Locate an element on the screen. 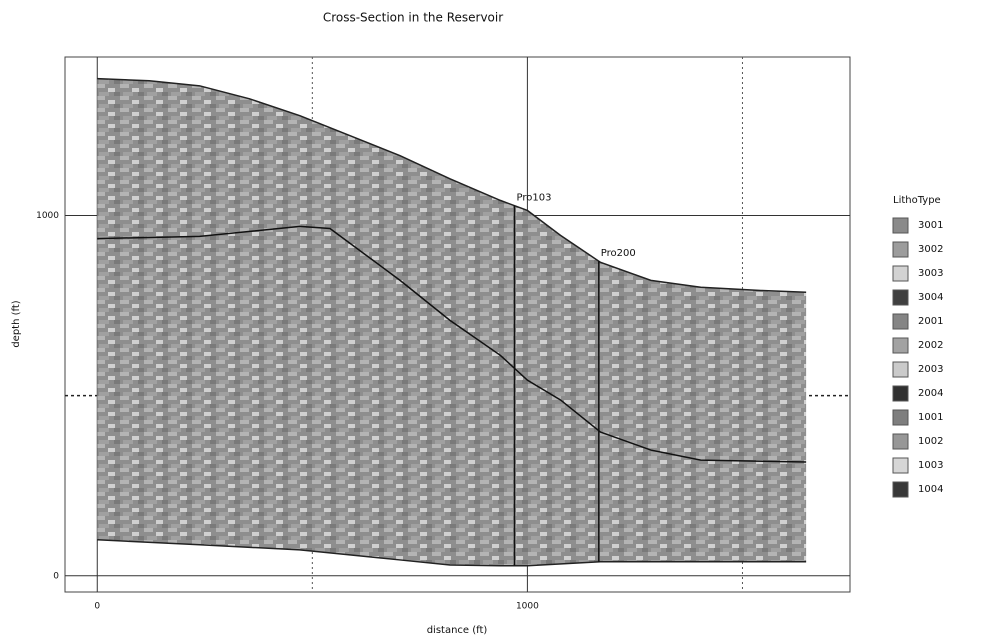 This screenshot has height=642, width=989. x-tick-label: 0 is located at coordinates (97, 607).